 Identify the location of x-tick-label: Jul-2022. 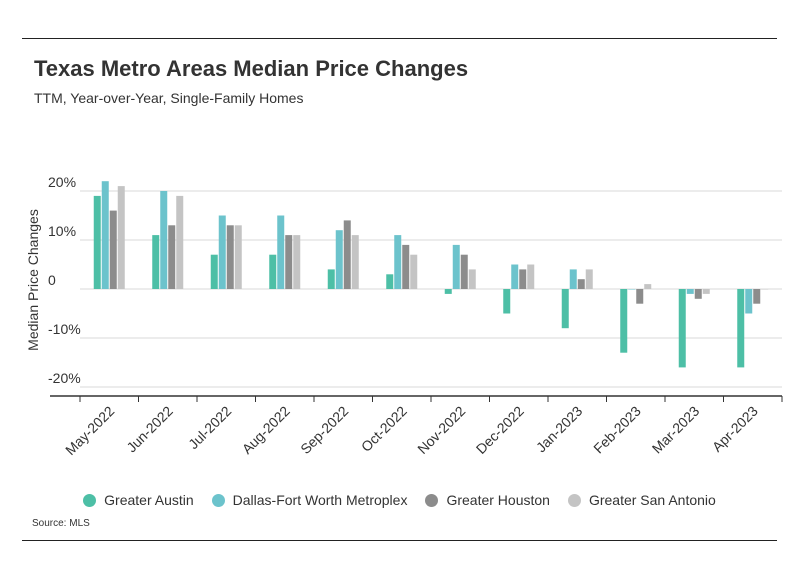
(209, 427).